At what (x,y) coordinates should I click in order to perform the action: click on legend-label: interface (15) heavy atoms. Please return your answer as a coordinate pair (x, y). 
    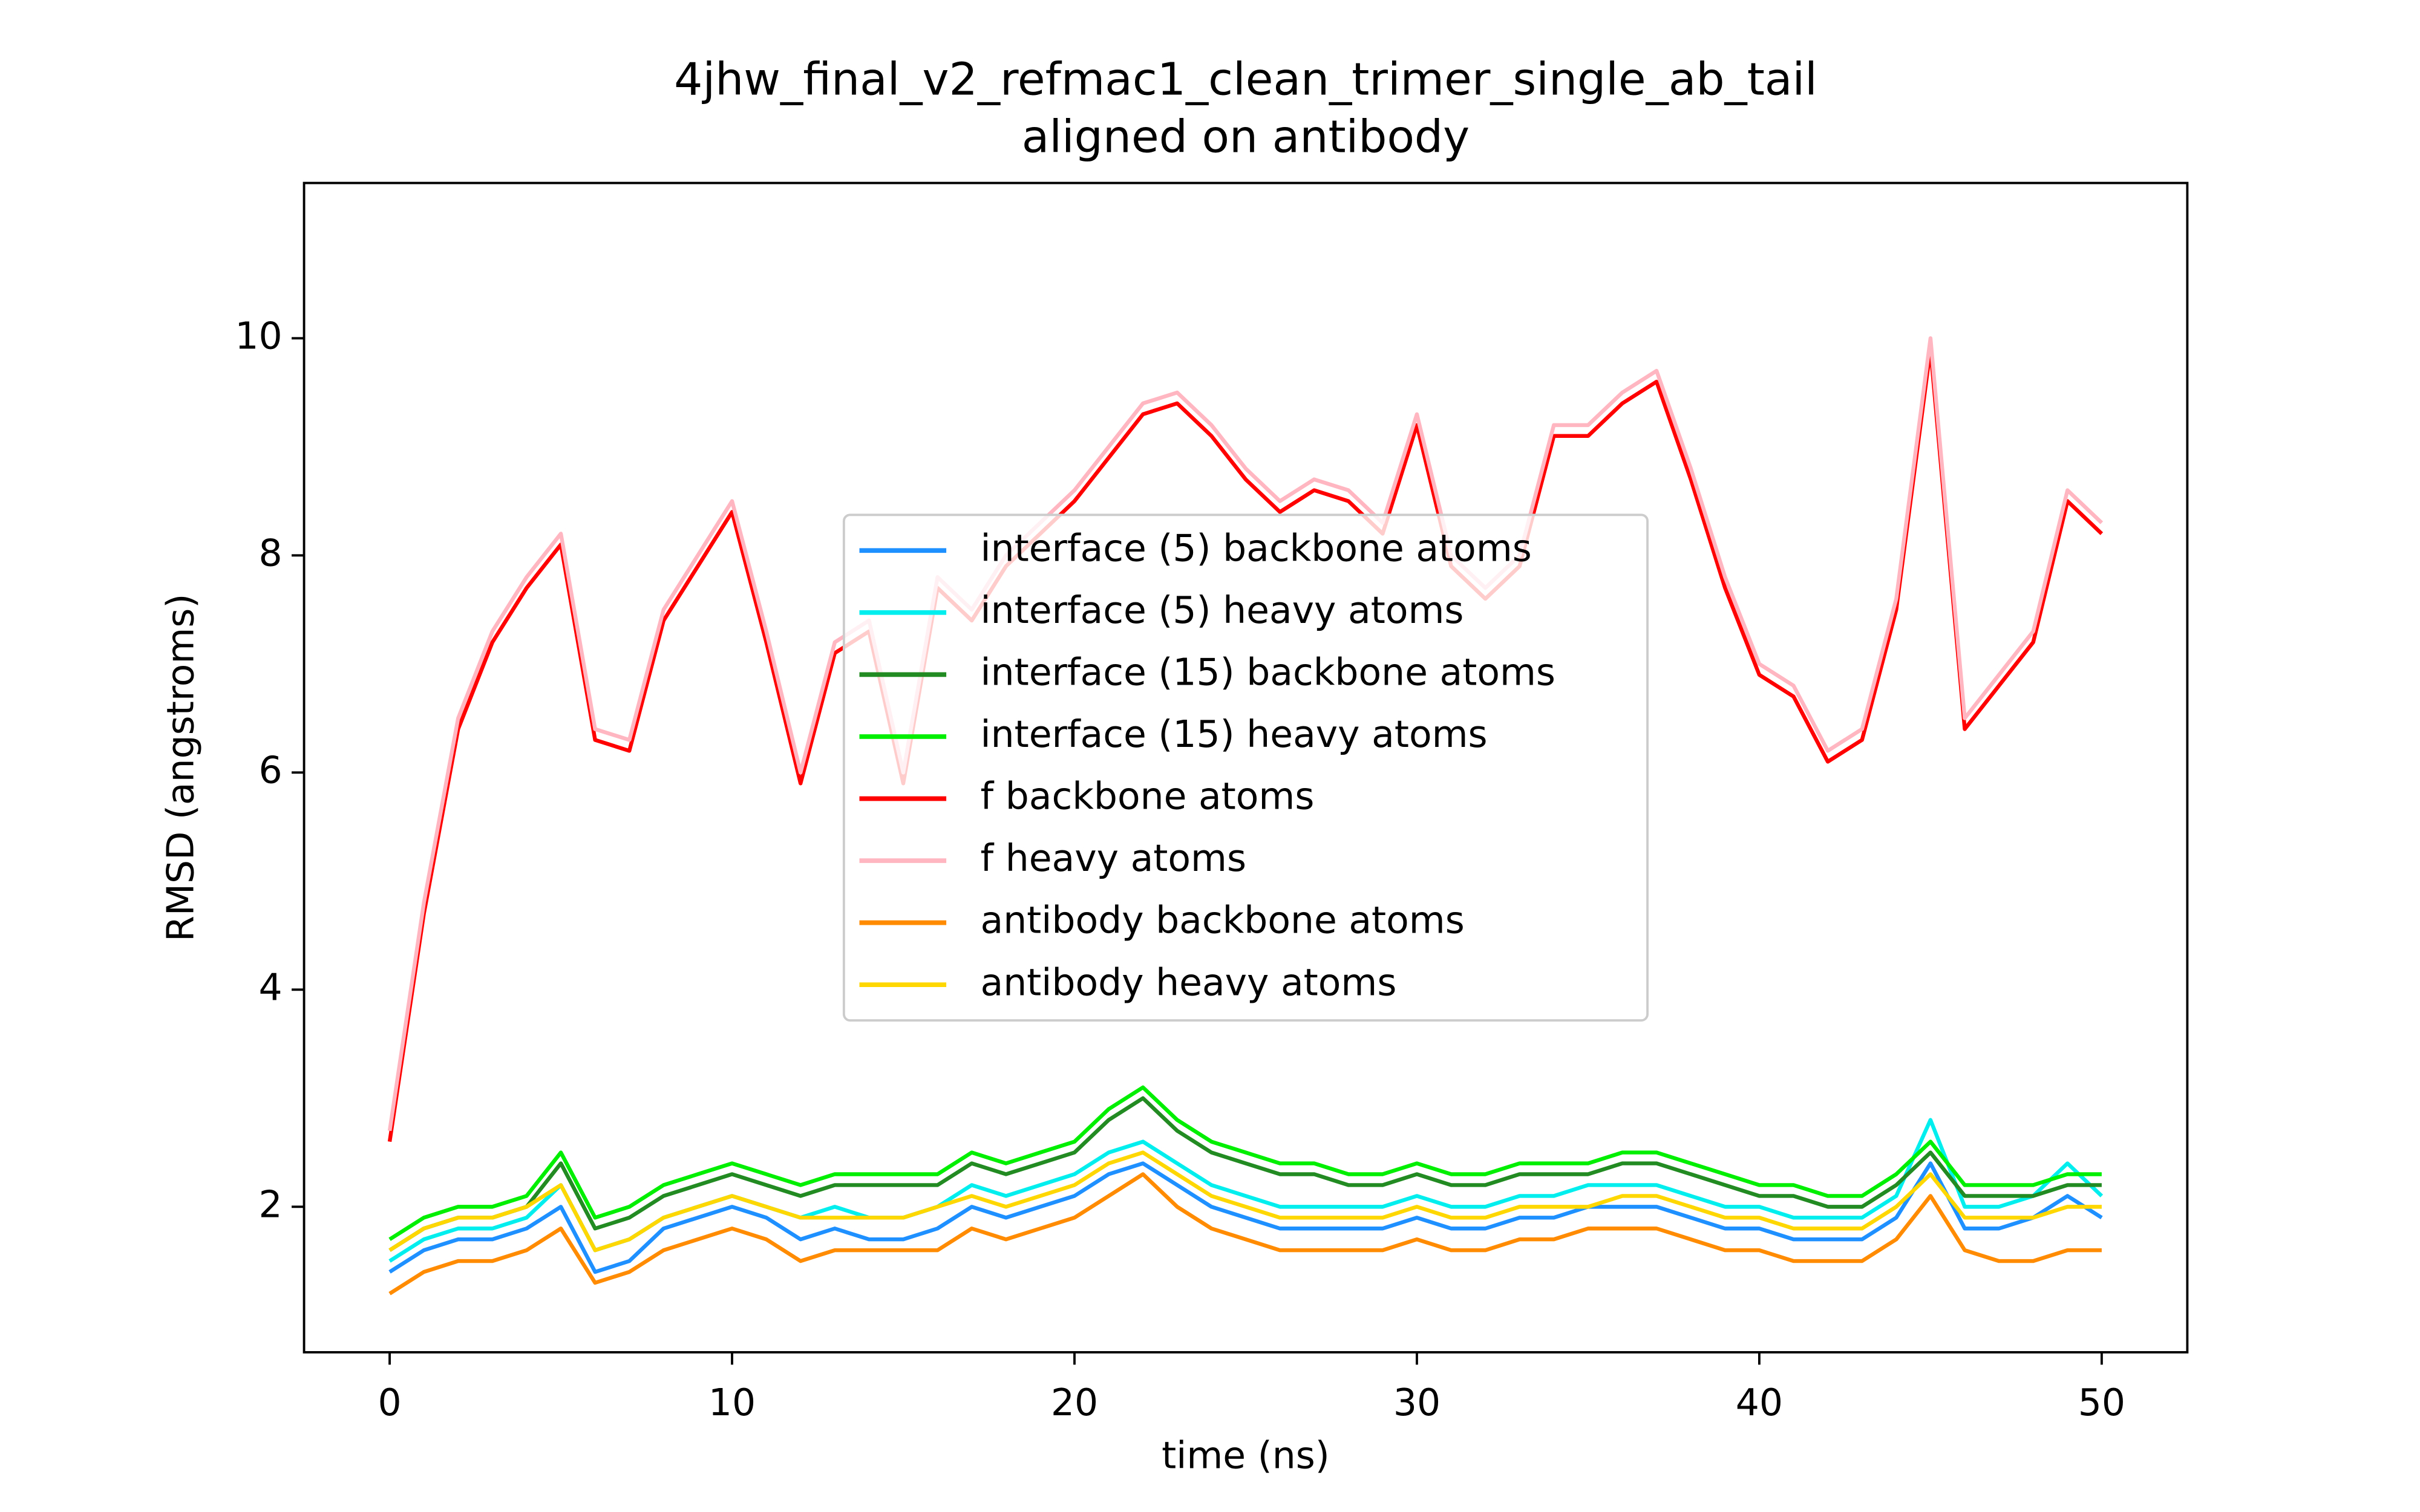
    Looking at the image, I should click on (1234, 734).